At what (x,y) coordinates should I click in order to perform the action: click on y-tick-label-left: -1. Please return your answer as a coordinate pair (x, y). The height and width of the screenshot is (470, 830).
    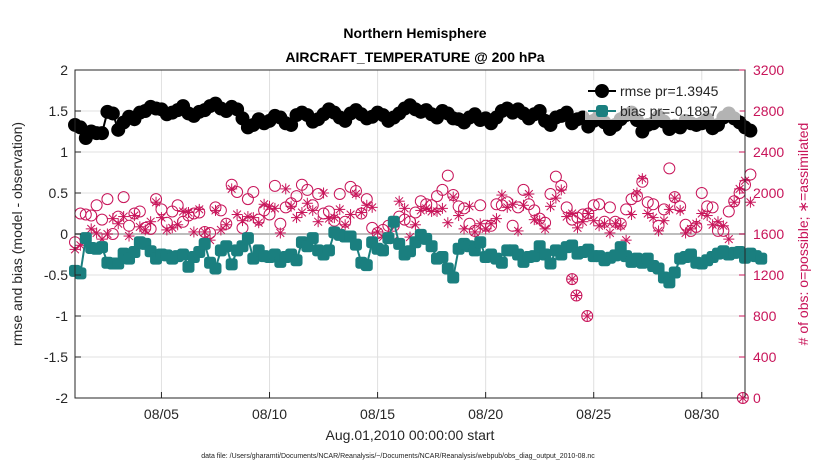
    Looking at the image, I should click on (62, 316).